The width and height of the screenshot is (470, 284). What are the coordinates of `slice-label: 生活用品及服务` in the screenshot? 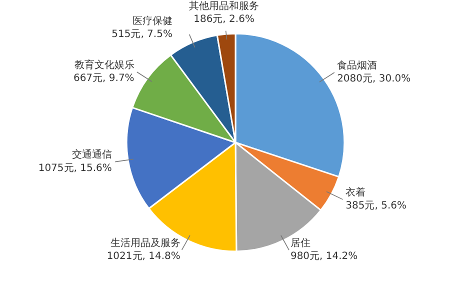 It's located at (145, 242).